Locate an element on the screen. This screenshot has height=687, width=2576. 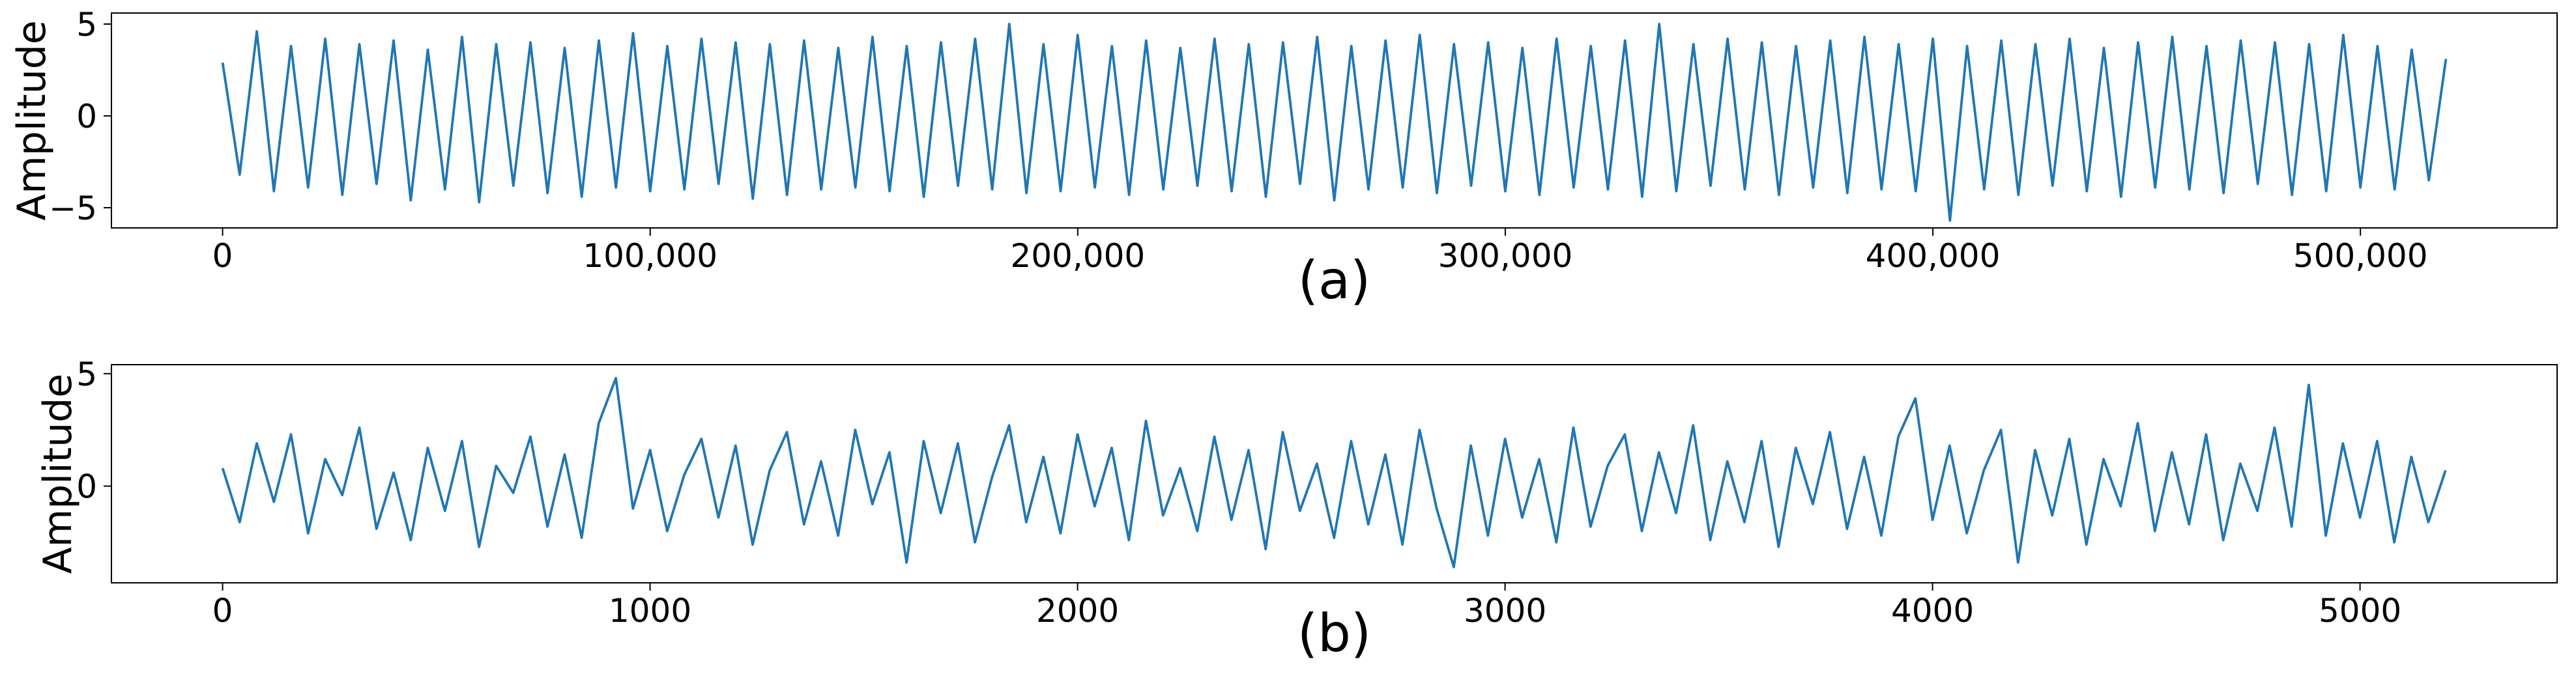
y-tick-label: −5 is located at coordinates (73, 208).